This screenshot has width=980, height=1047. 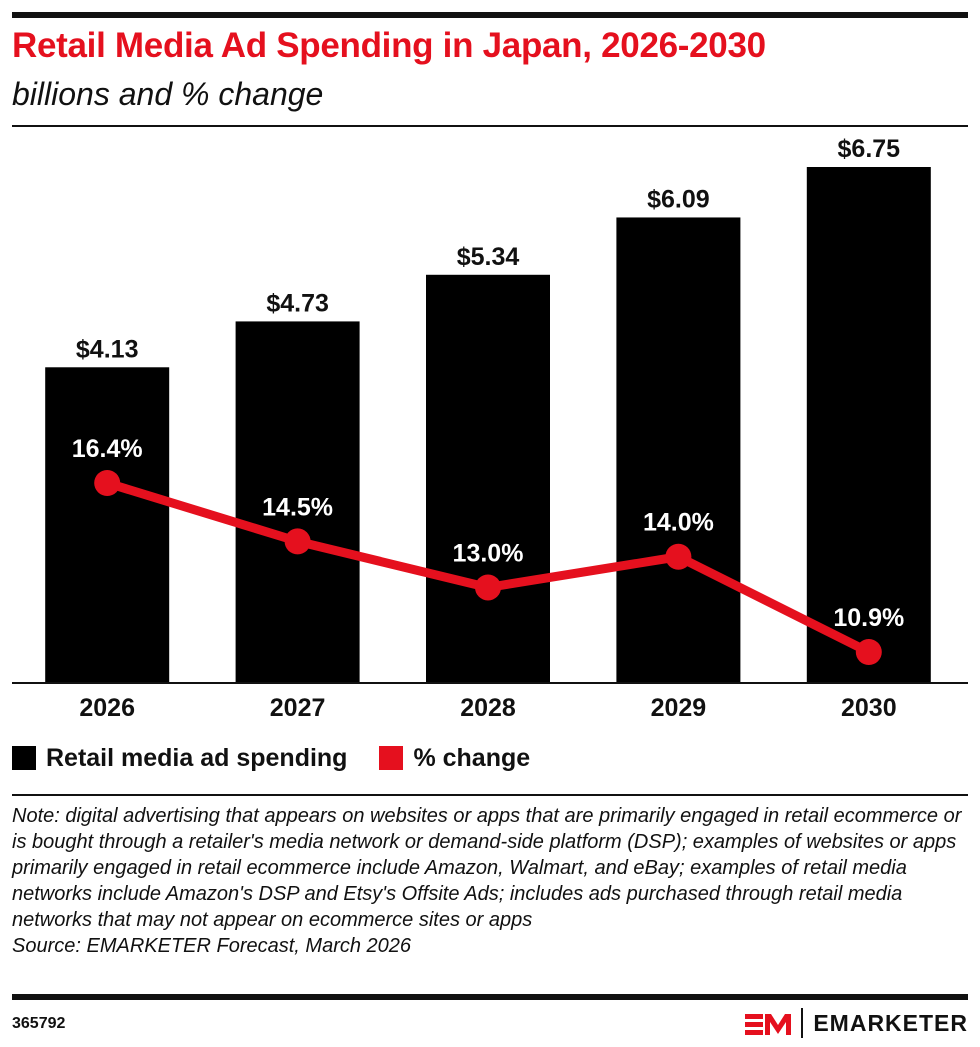 What do you see at coordinates (39, 1023) in the screenshot?
I see `chart-id: 365792` at bounding box center [39, 1023].